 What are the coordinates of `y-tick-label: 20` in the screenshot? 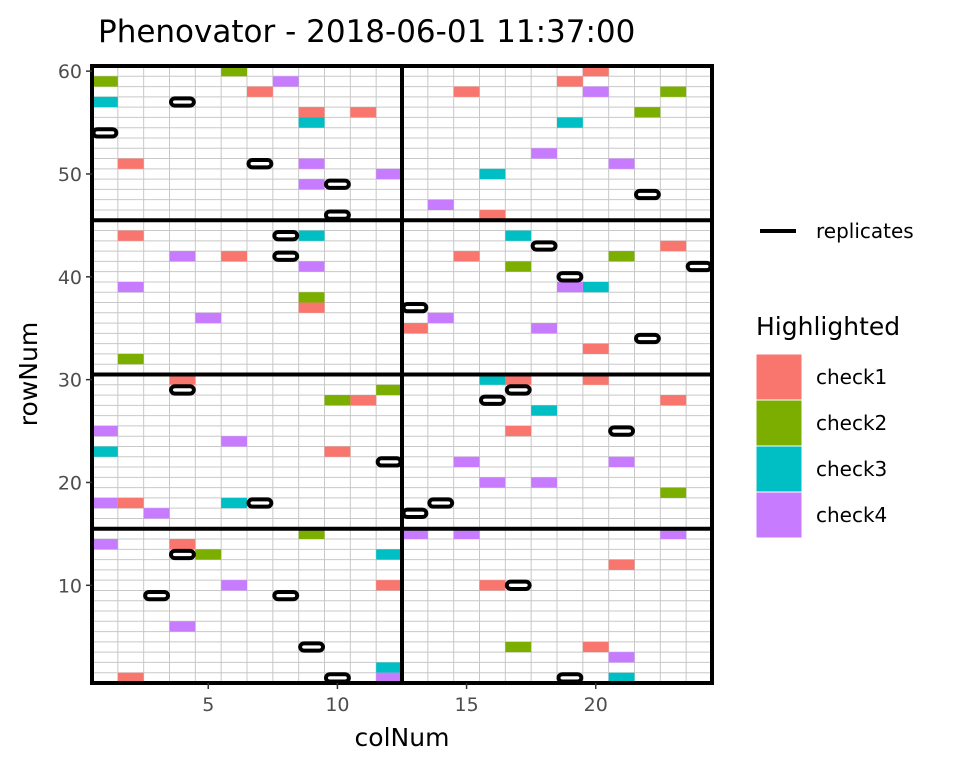 It's located at (70, 483).